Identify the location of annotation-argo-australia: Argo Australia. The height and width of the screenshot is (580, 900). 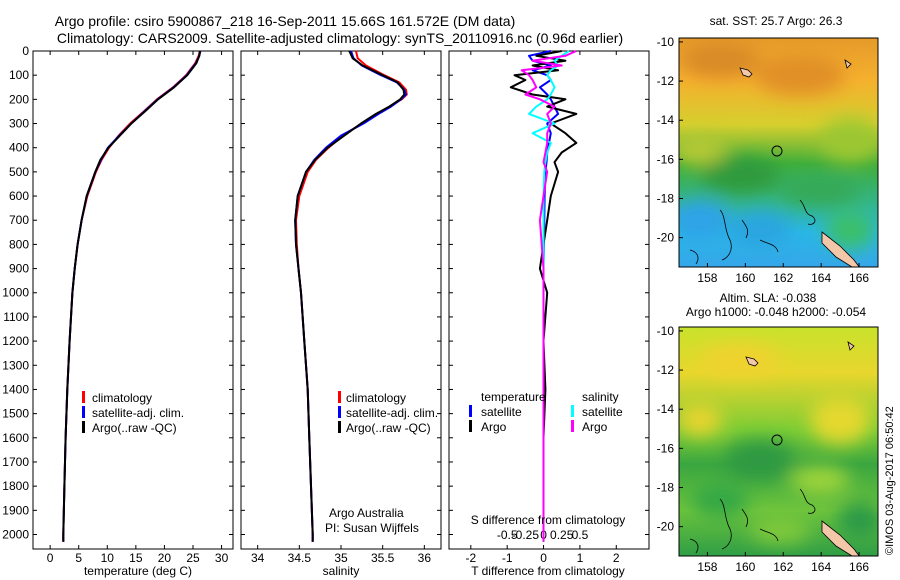
(366, 513).